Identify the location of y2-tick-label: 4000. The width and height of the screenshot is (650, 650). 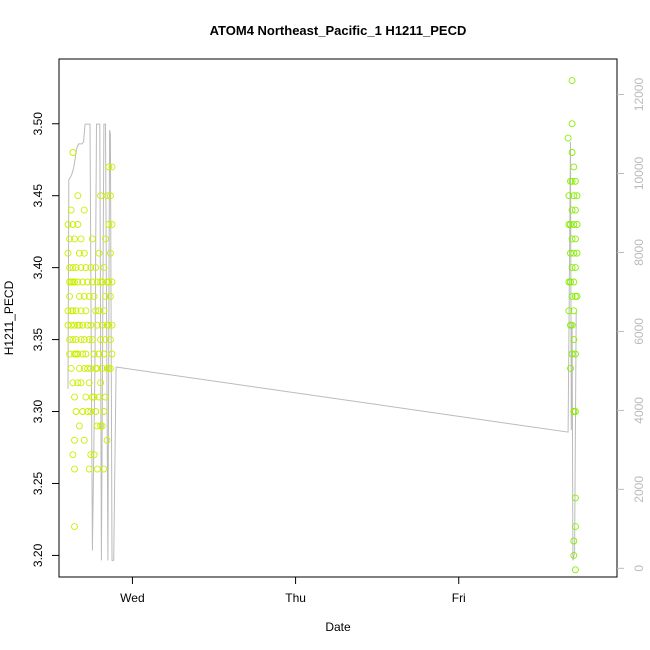
(639, 410).